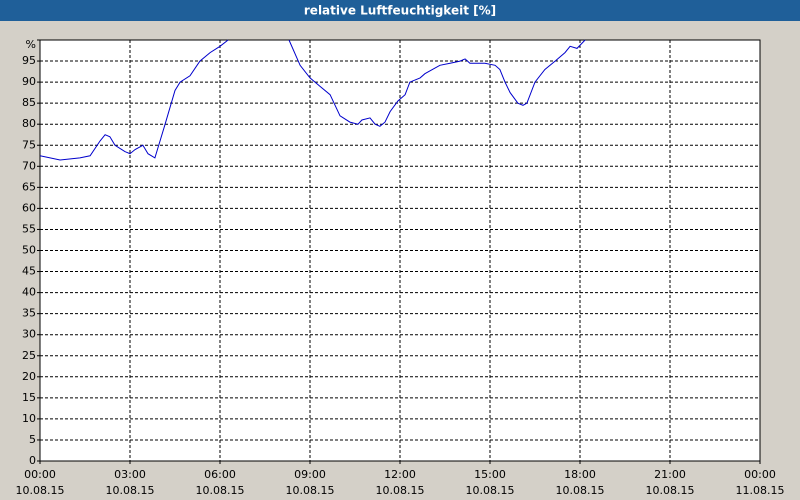 This screenshot has width=800, height=500. I want to click on y-tick-label: 95, so click(29, 60).